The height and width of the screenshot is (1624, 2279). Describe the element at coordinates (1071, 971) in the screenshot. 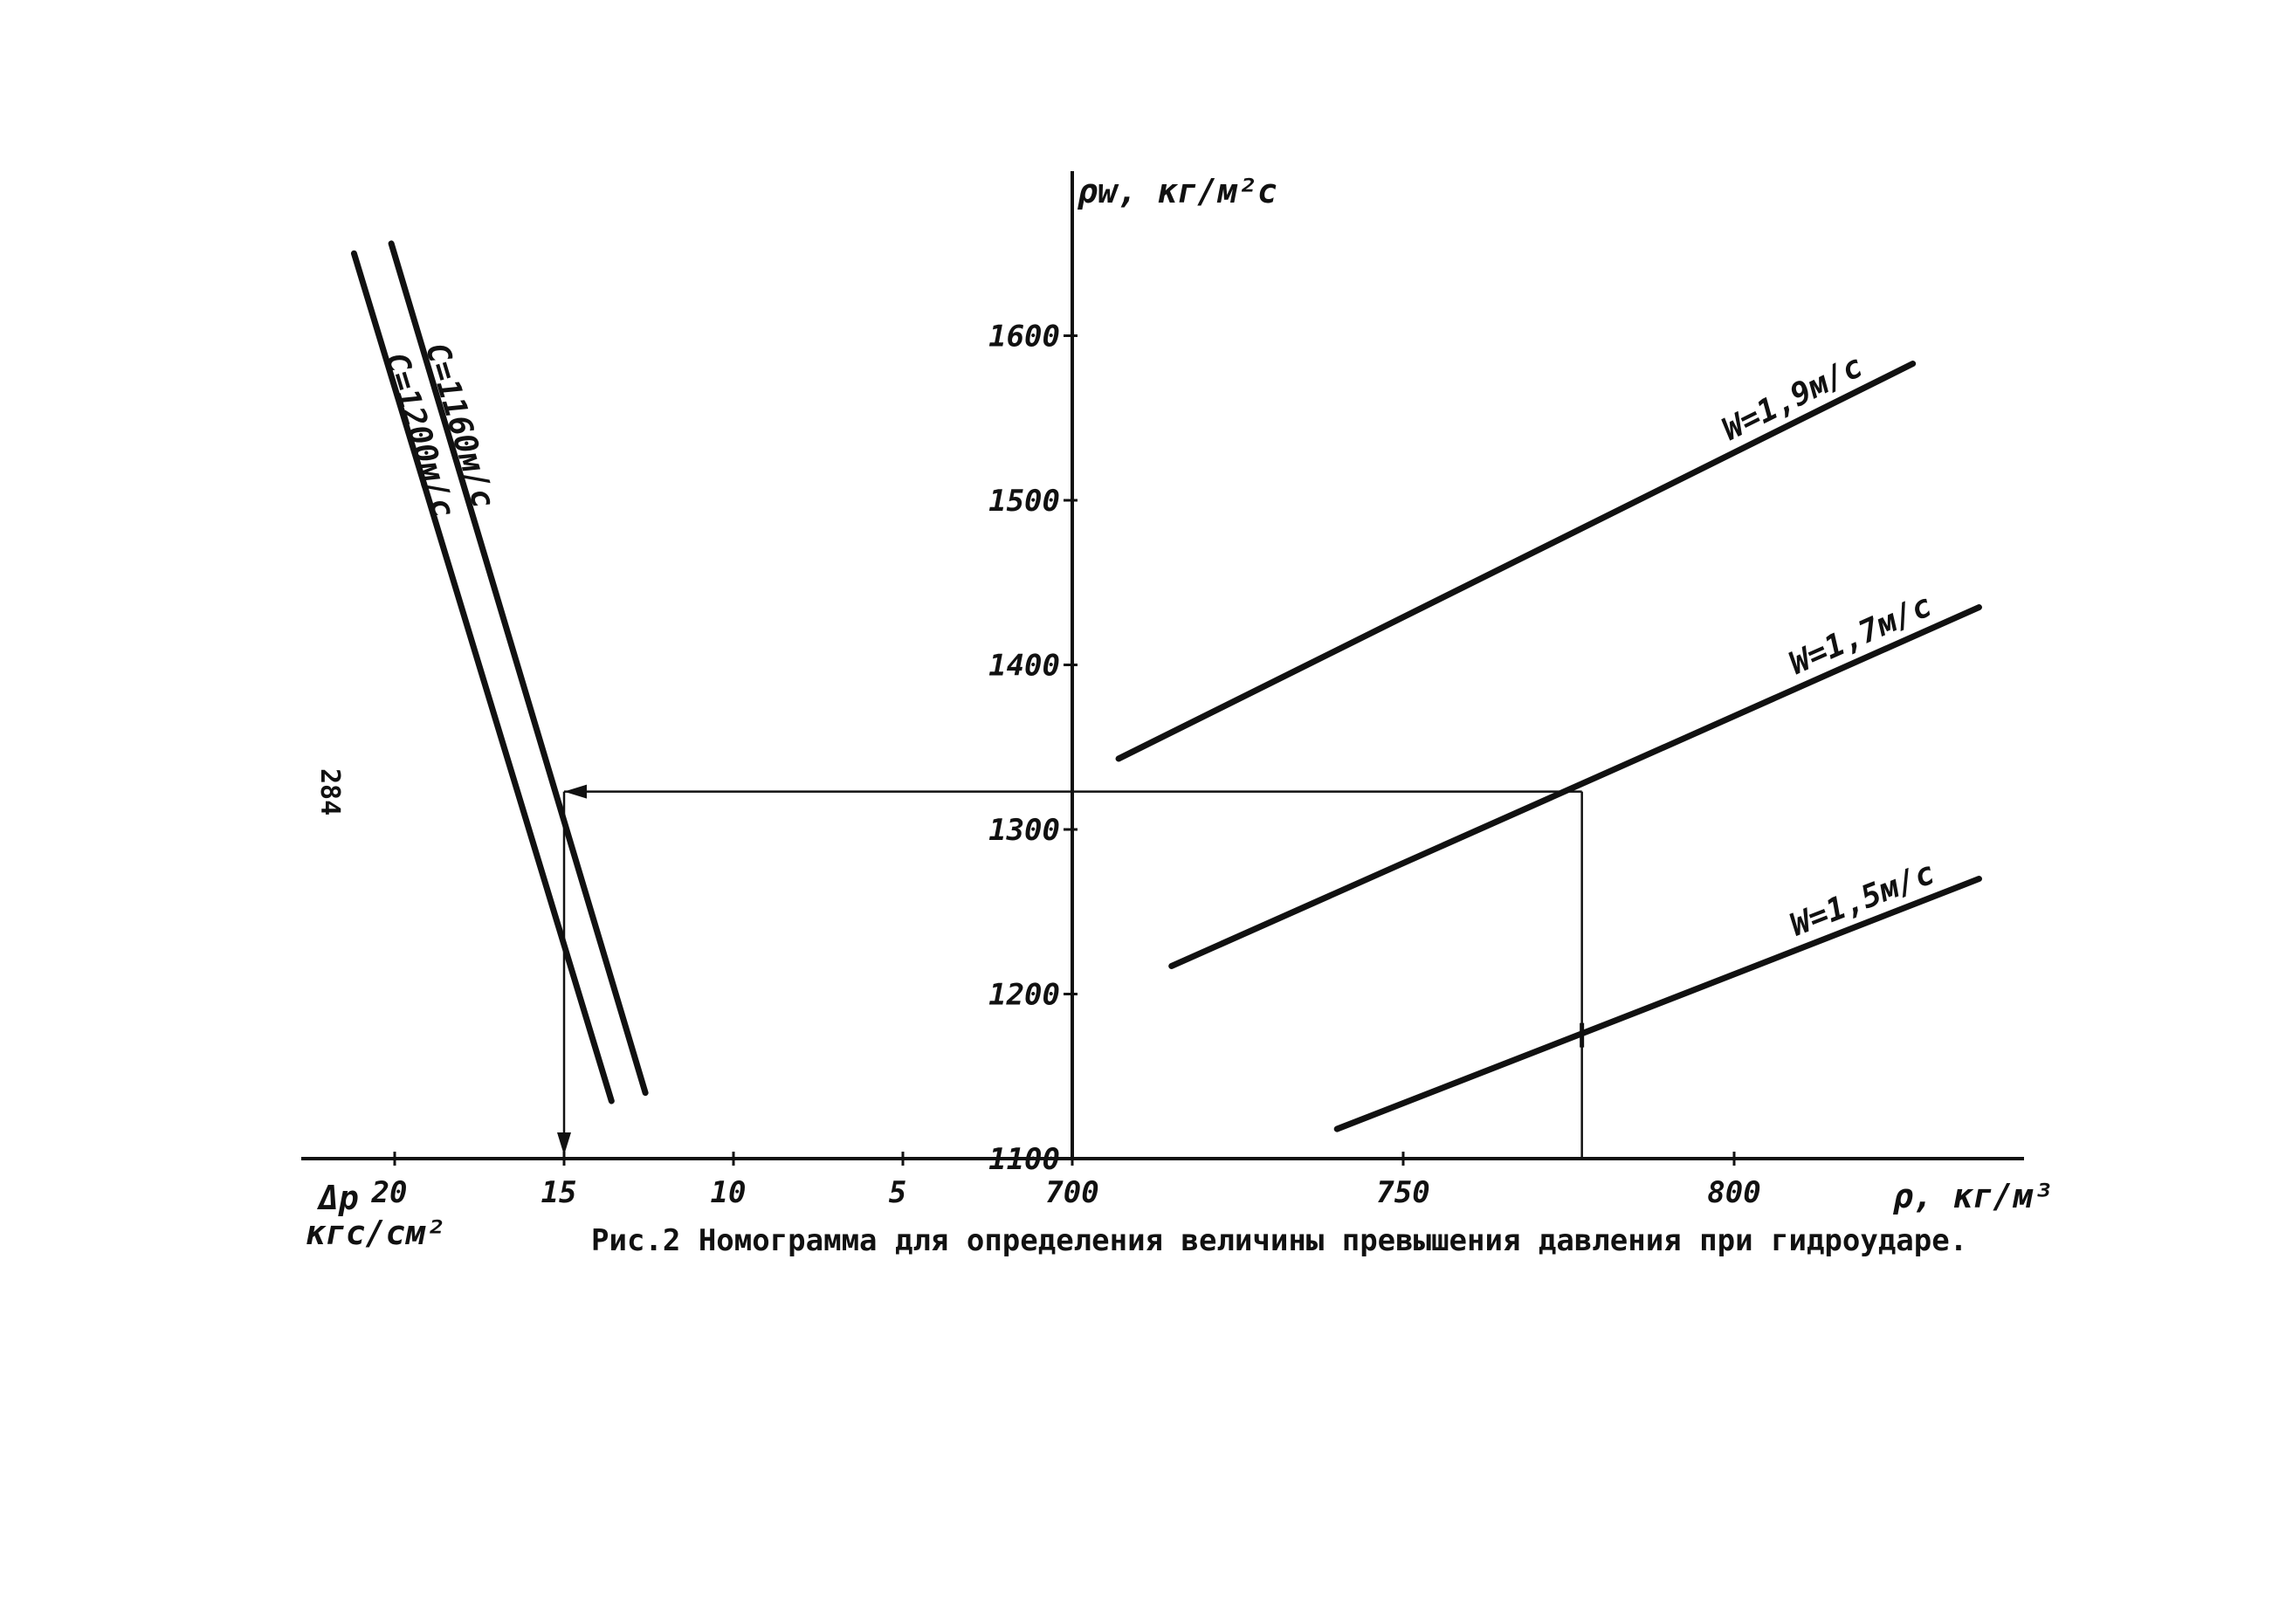

I see `example-guide-path` at that location.